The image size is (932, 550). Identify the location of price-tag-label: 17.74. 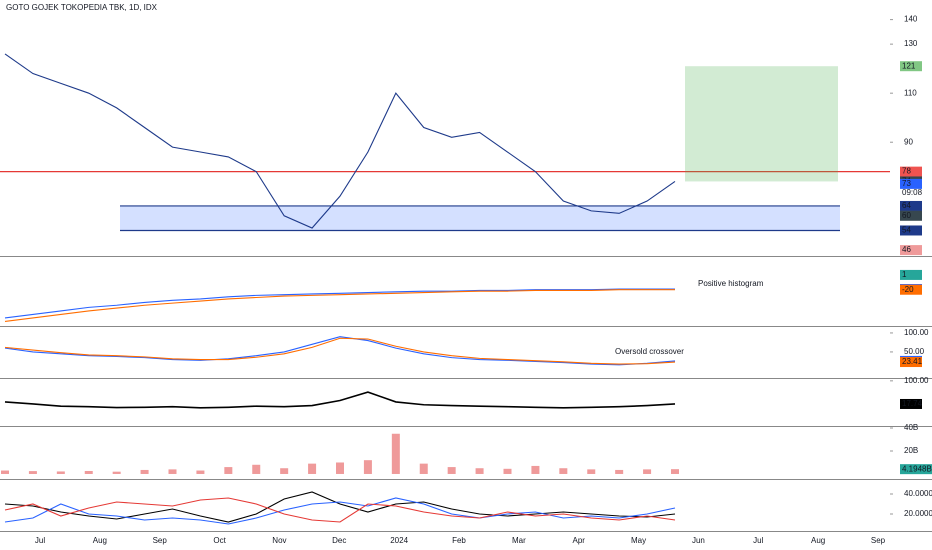
(912, 403).